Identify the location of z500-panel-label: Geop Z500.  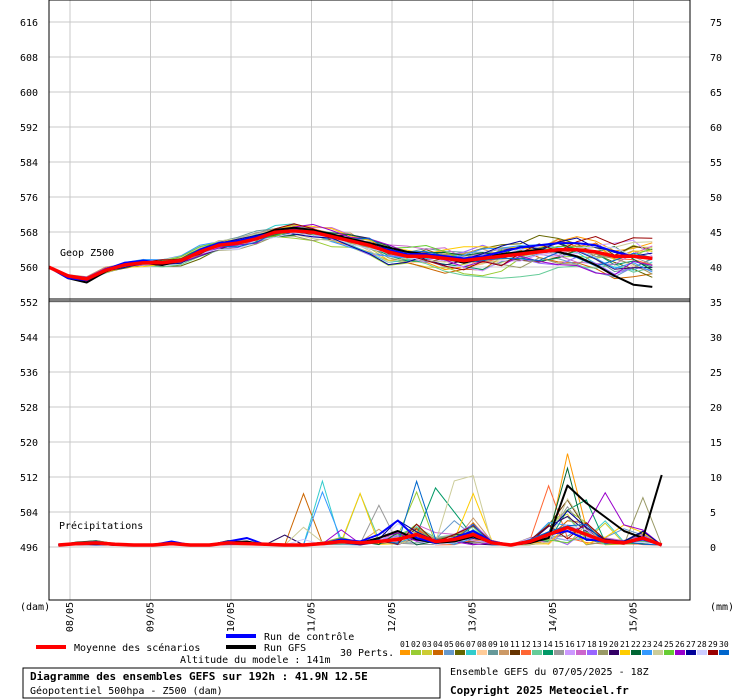
(87, 253).